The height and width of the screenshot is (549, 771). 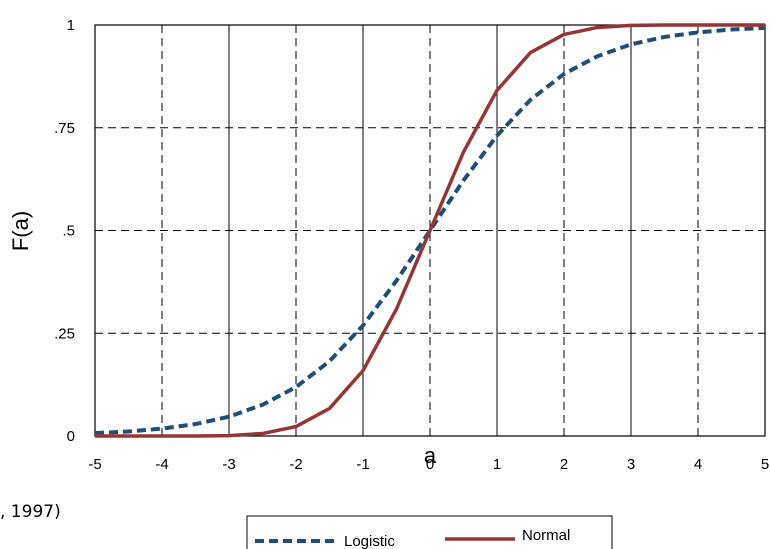 What do you see at coordinates (369, 541) in the screenshot?
I see `legend-label-logistic: Logistic` at bounding box center [369, 541].